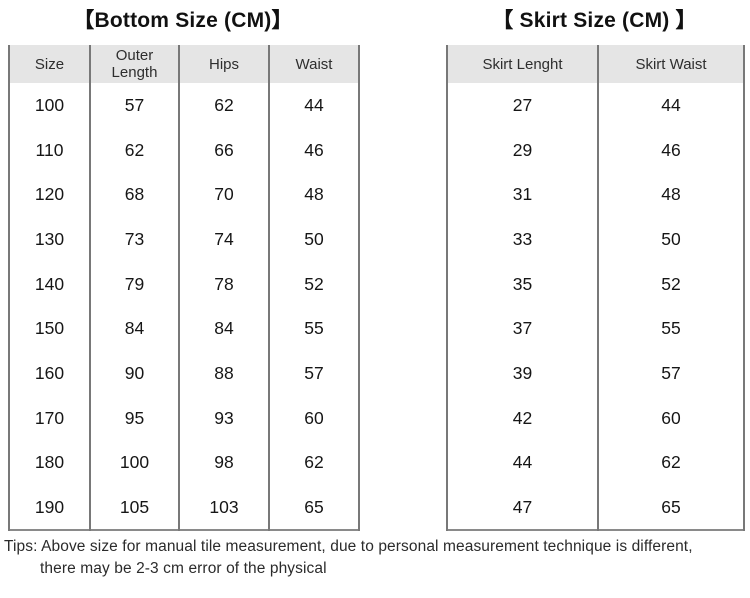  Describe the element at coordinates (522, 284) in the screenshot. I see `table-cell: 35` at that location.